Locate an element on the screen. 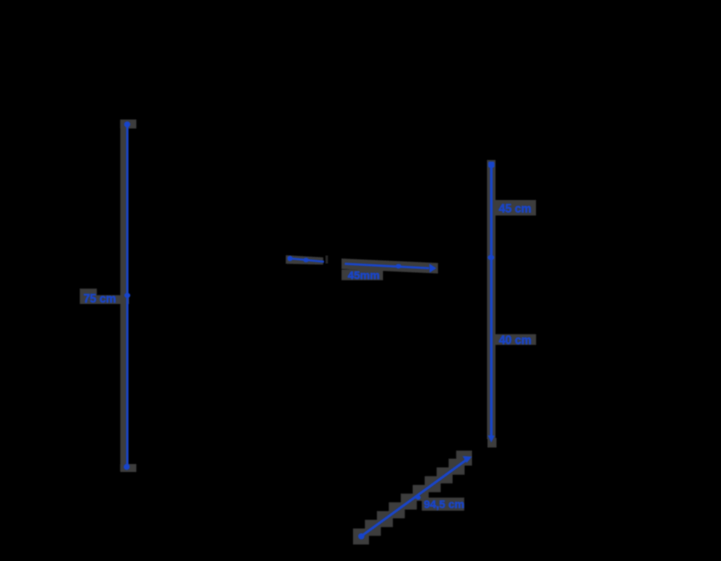 This screenshot has width=721, height=561. svg-text: 45 cm is located at coordinates (515, 209).